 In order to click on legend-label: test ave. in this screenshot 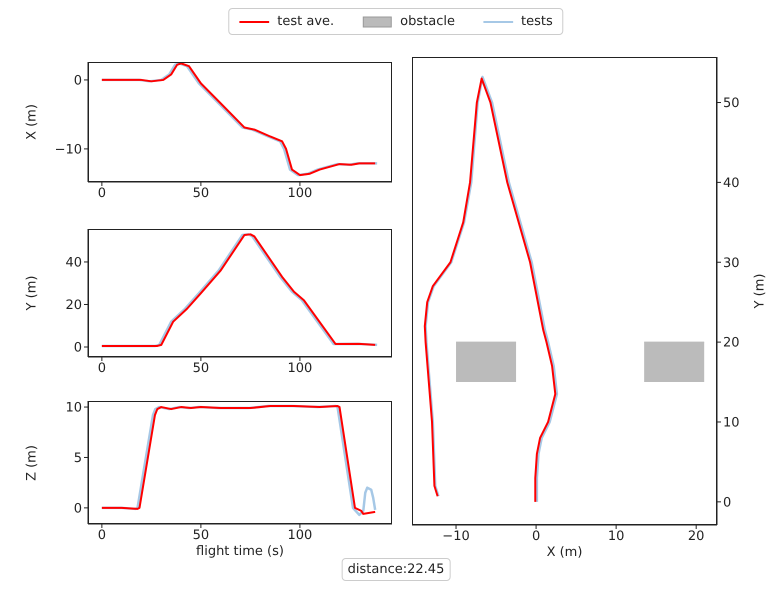, I will do `click(305, 21)`.